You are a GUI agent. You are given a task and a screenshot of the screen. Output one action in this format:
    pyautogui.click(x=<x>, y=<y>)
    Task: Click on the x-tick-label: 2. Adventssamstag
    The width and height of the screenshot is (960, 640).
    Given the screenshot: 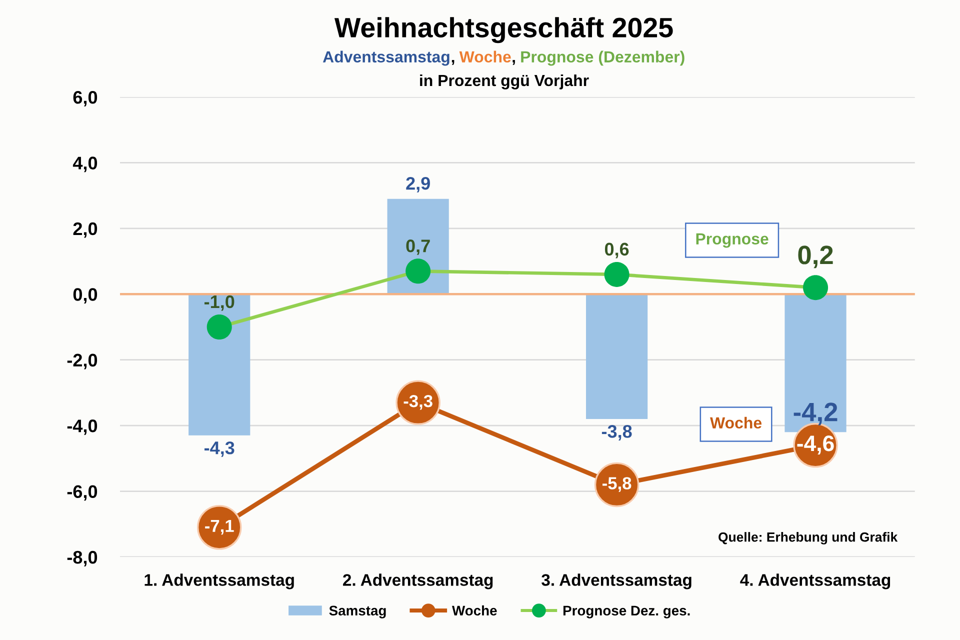 What is the action you would take?
    pyautogui.click(x=418, y=582)
    